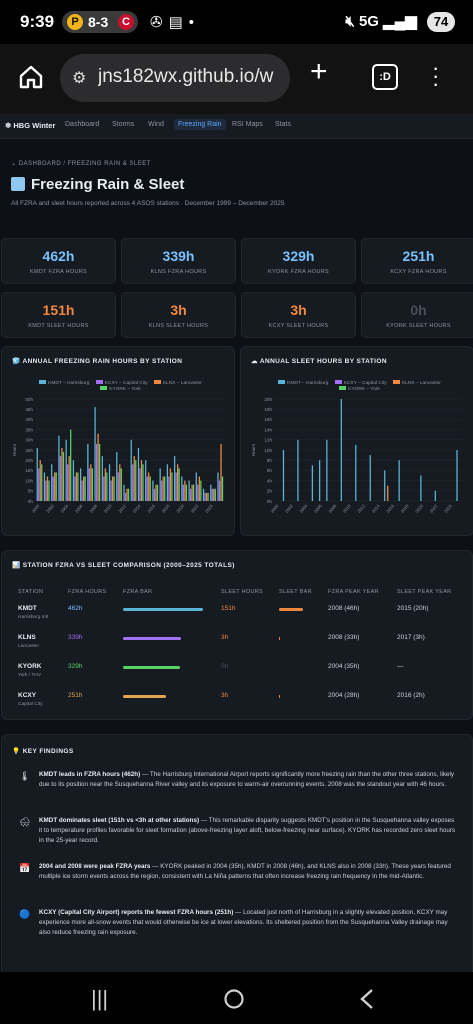 Image resolution: width=473 pixels, height=1024 pixels. What do you see at coordinates (31, 77) in the screenshot?
I see `home-icon` at bounding box center [31, 77].